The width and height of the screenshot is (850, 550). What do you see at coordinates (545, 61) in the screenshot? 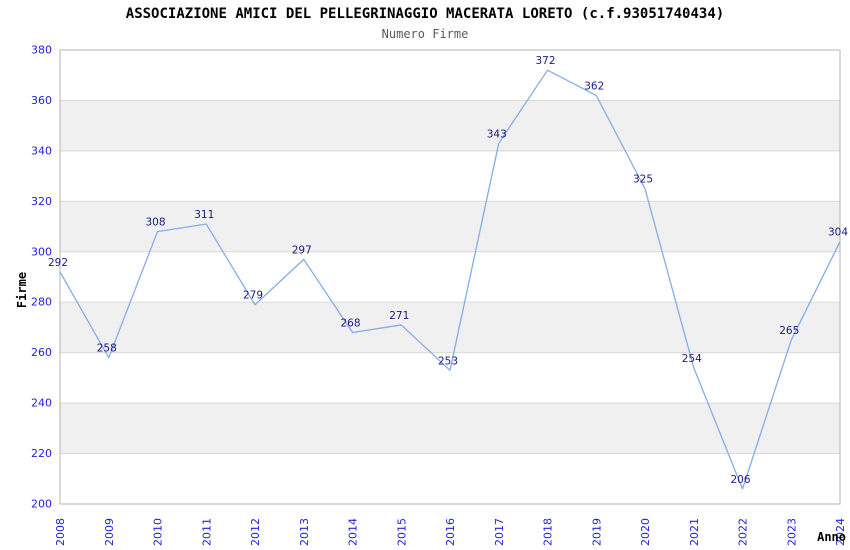
I see `data-point-label: 372` at bounding box center [545, 61].